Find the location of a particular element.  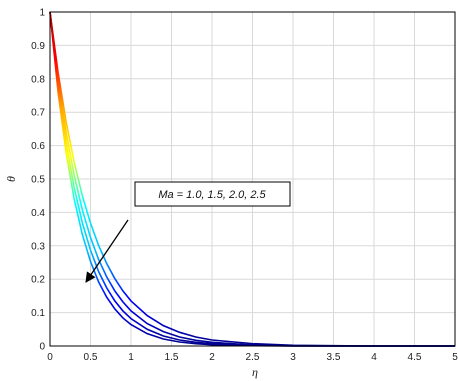

y-tick-label: 0.6 is located at coordinates (38, 146).